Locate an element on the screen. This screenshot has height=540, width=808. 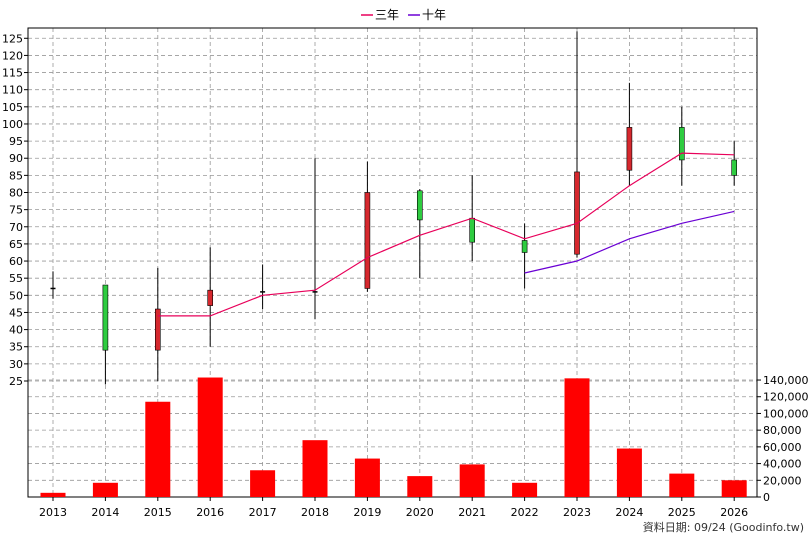
price-tick-label: 45 is located at coordinates (16, 312).